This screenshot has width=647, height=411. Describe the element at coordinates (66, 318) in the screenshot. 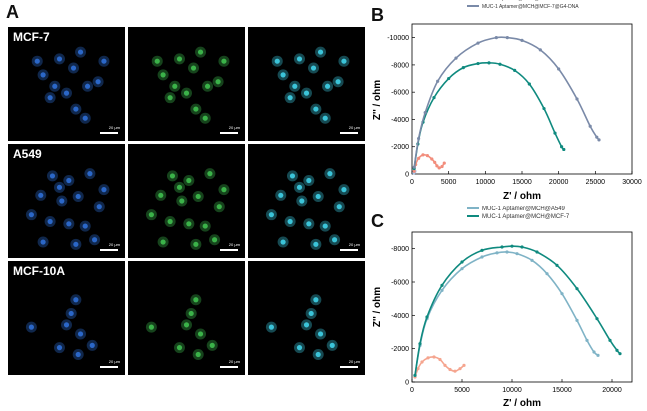

I see `micrograph-r2-c0: MCF-10A 20 μm` at that location.